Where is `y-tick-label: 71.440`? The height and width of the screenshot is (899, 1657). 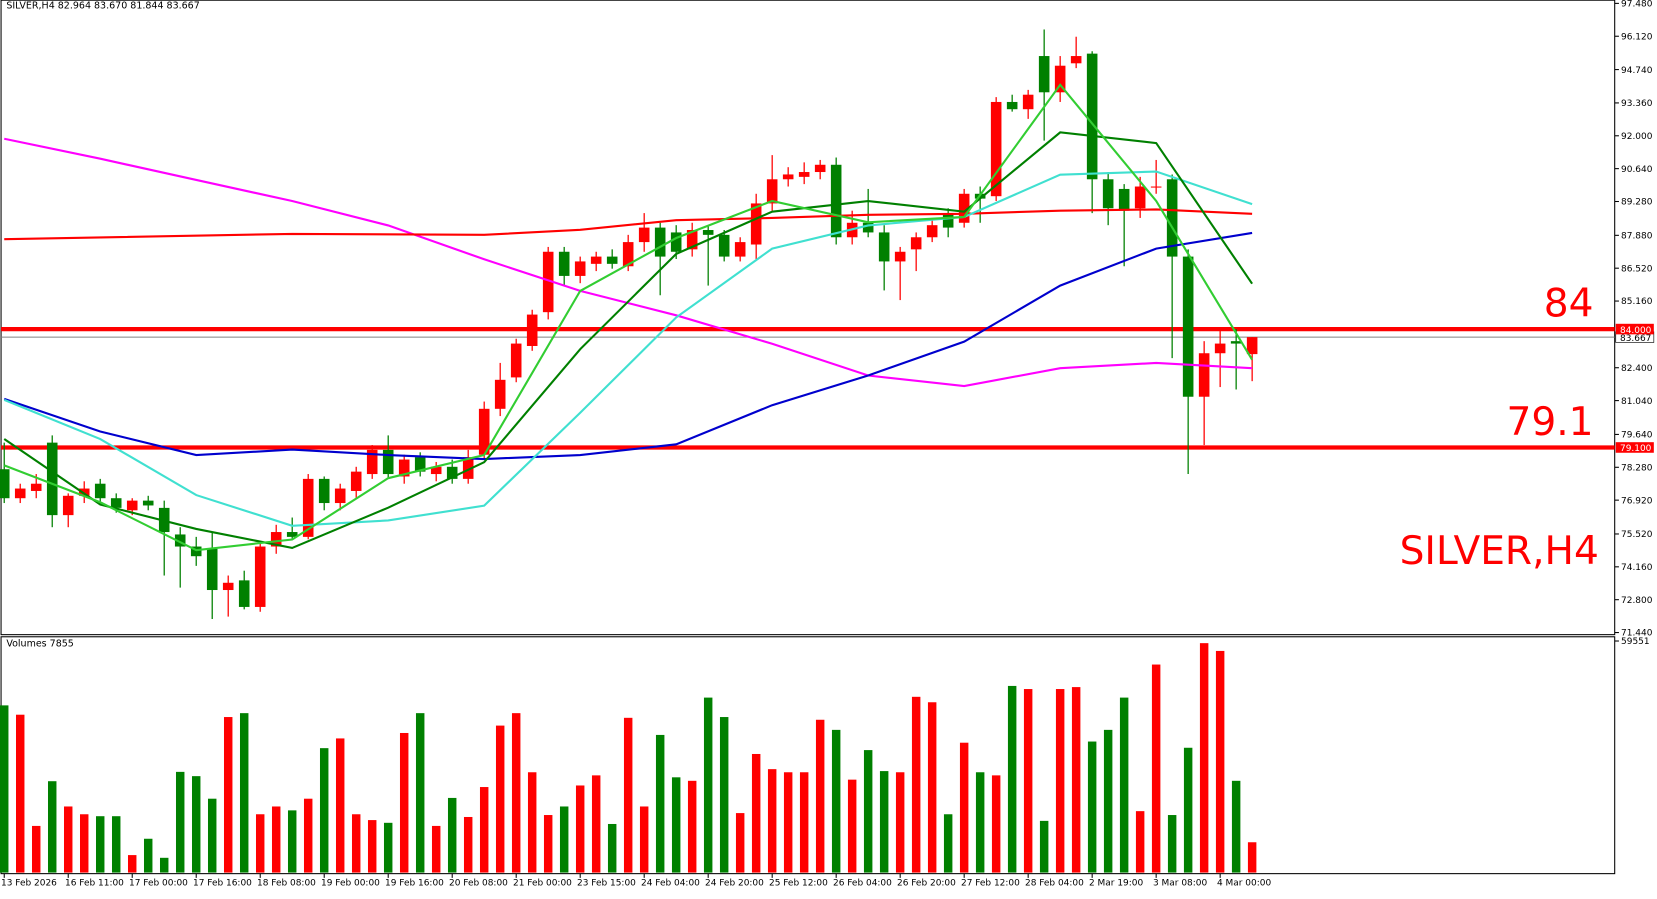 y-tick-label: 71.440 is located at coordinates (1637, 634).